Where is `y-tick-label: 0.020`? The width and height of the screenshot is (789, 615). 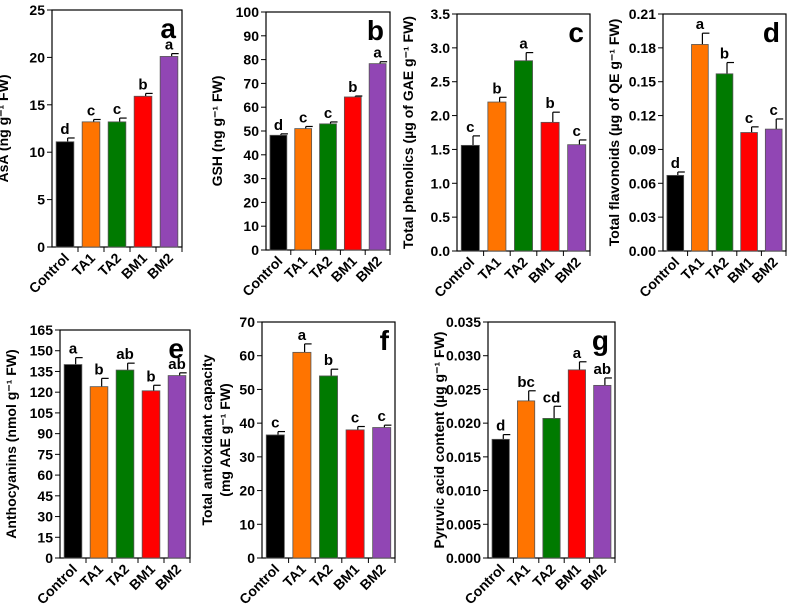
y-tick-label: 0.020 is located at coordinates (463, 423).